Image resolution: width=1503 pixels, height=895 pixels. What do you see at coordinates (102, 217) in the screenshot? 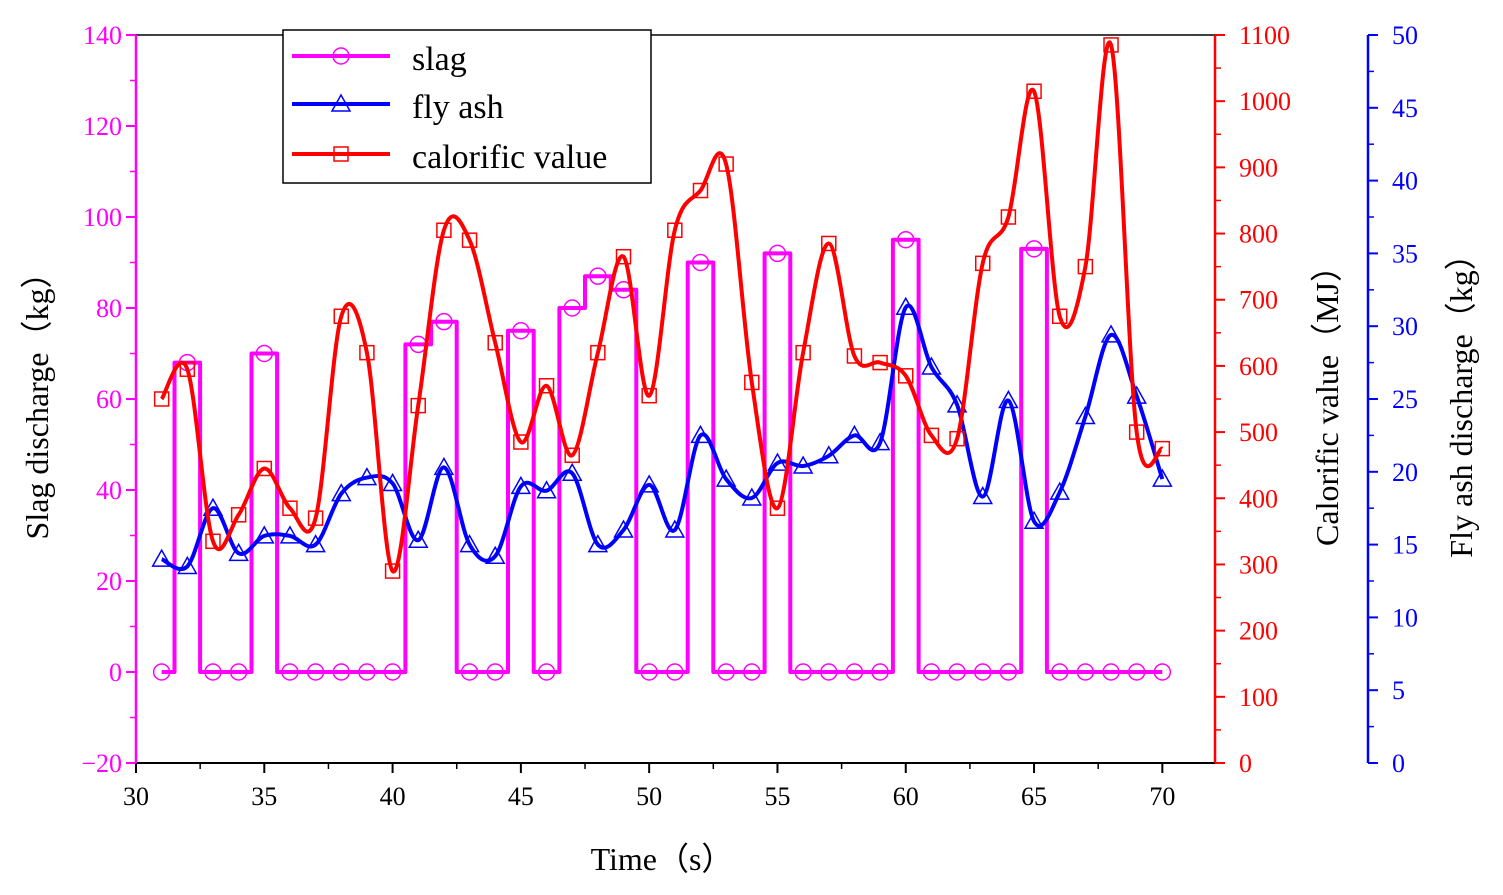
I see `left-tick-label: 100` at bounding box center [102, 217].